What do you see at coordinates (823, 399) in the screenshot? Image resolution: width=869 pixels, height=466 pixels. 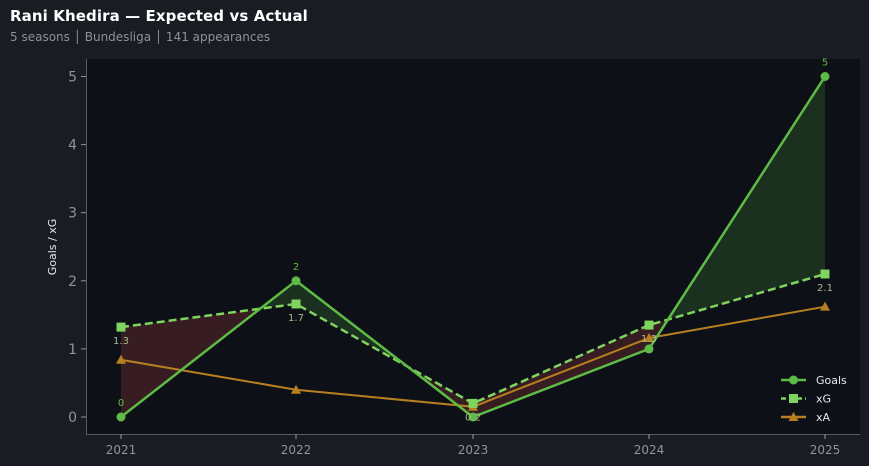 I see `legend-label: xG` at bounding box center [823, 399].